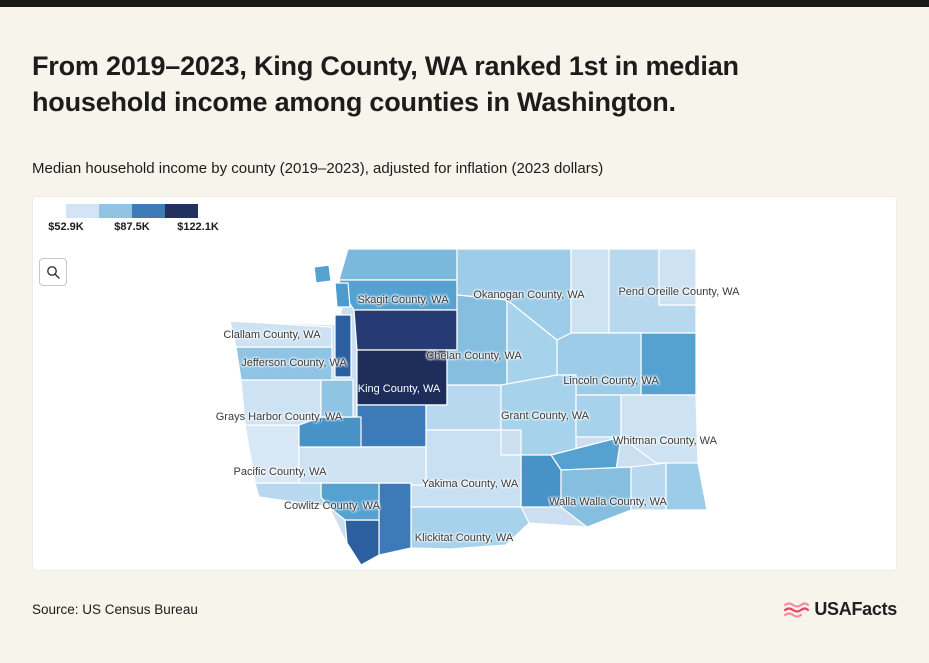 The height and width of the screenshot is (663, 929). What do you see at coordinates (405, 330) in the screenshot?
I see `county-snohomish` at bounding box center [405, 330].